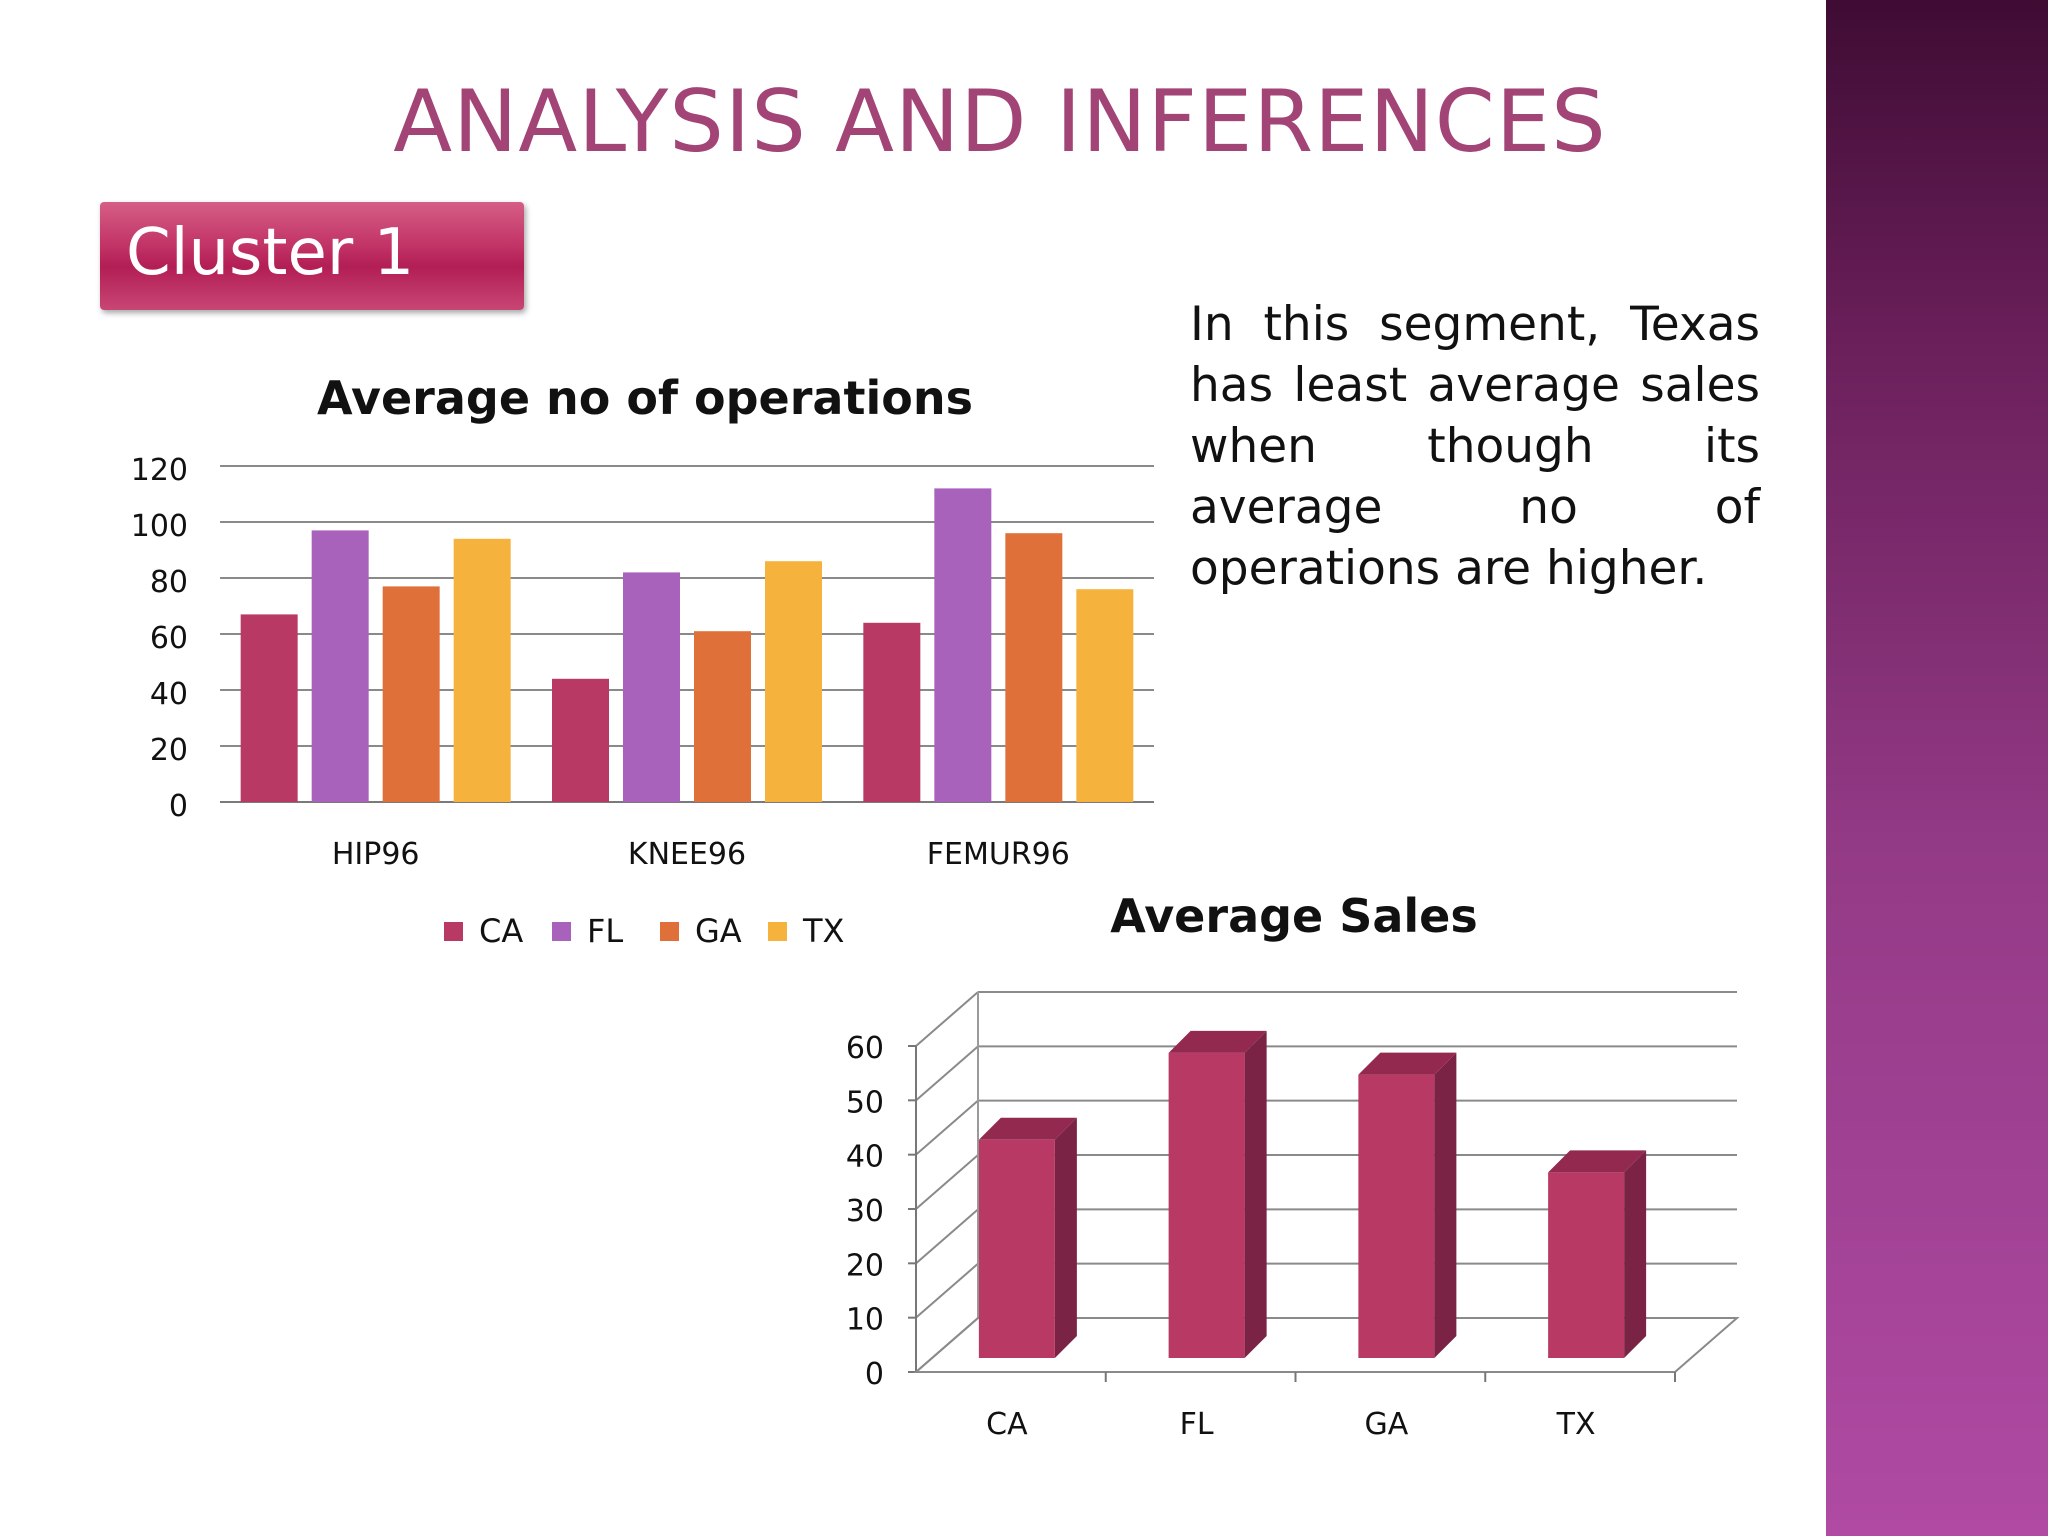  I want to click on y-tick-label: 50, so click(865, 1102).